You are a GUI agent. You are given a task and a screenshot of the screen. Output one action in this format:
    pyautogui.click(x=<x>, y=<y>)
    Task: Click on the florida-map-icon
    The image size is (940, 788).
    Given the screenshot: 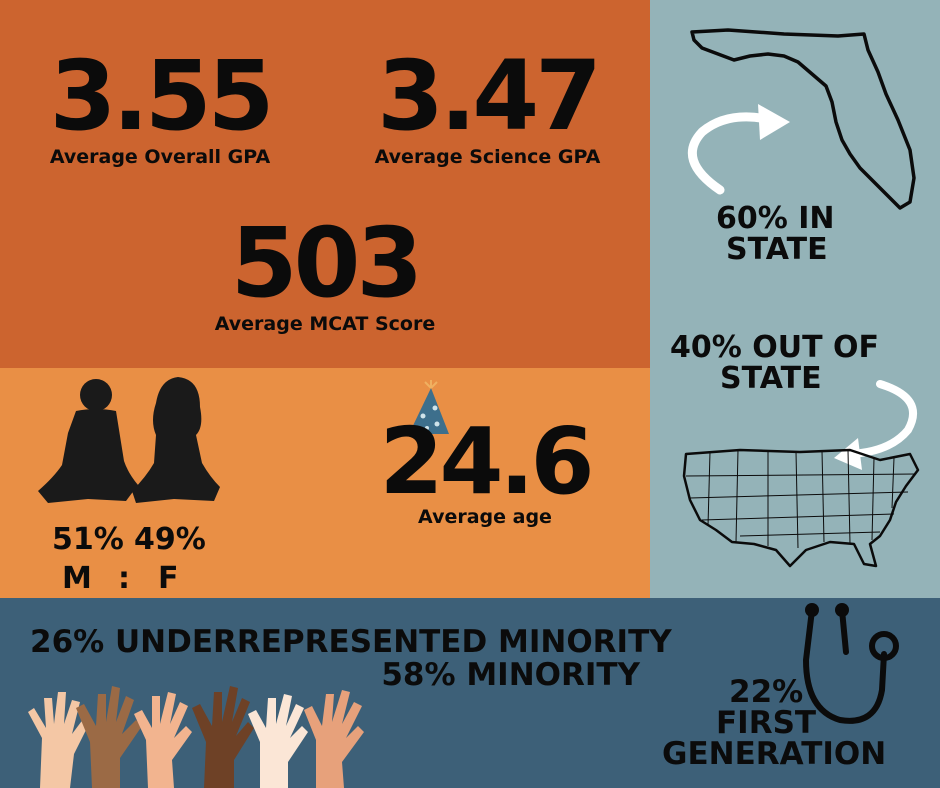 What is the action you would take?
    pyautogui.click(x=803, y=119)
    